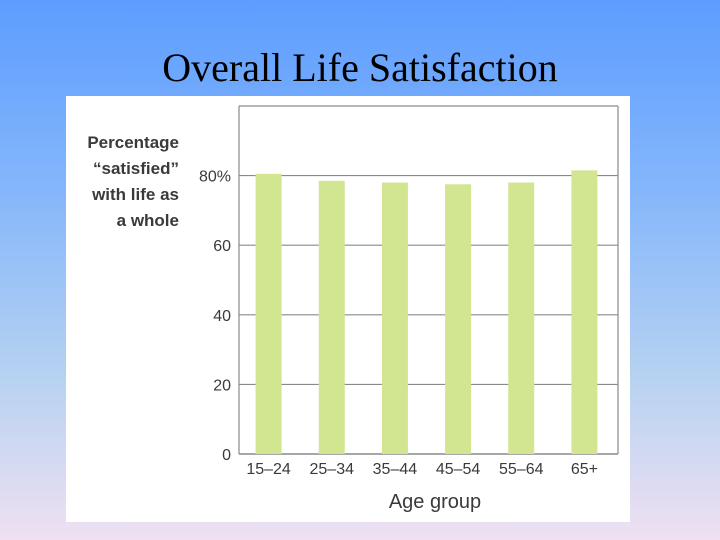 Image resolution: width=720 pixels, height=540 pixels. I want to click on x-tick-label: 15–24, so click(268, 469).